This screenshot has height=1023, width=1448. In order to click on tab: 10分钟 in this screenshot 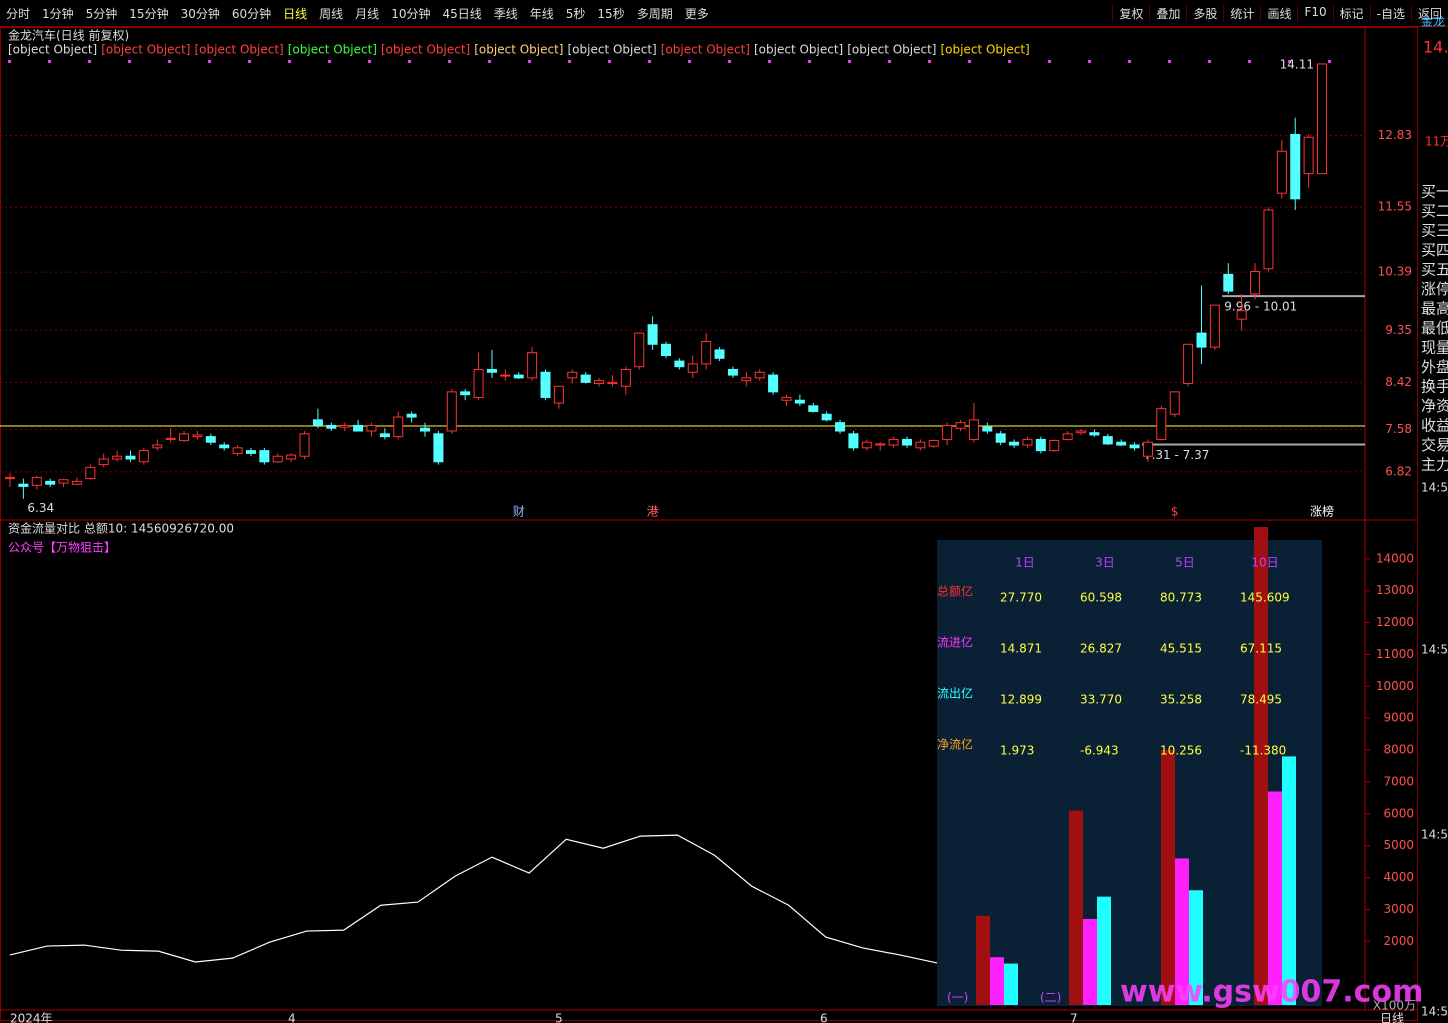, I will do `click(411, 13)`.